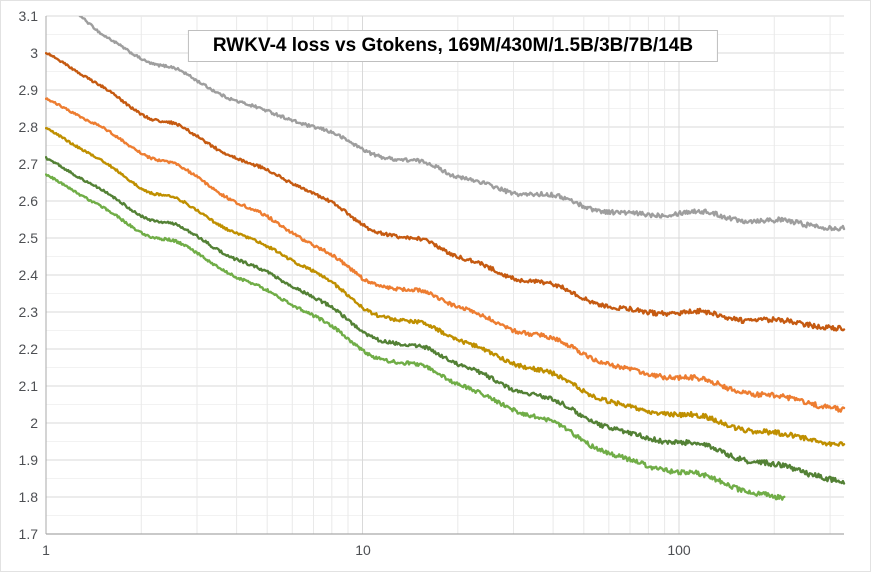 This screenshot has width=871, height=572. Describe the element at coordinates (28, 16) in the screenshot. I see `y-axis-tick-label: 3.1` at that location.